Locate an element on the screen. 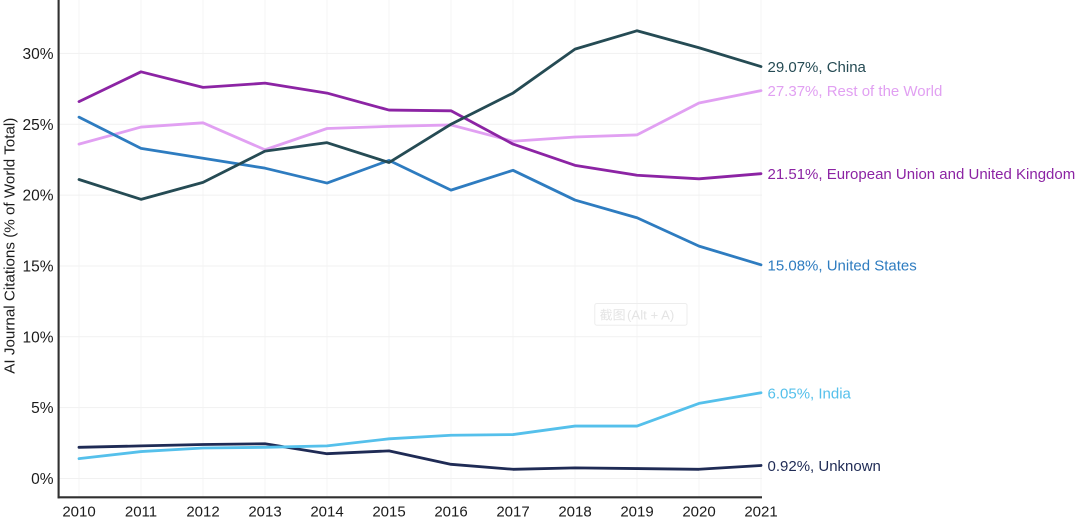 This screenshot has width=1080, height=525. x-tick-label-2017: 2017 is located at coordinates (512, 512).